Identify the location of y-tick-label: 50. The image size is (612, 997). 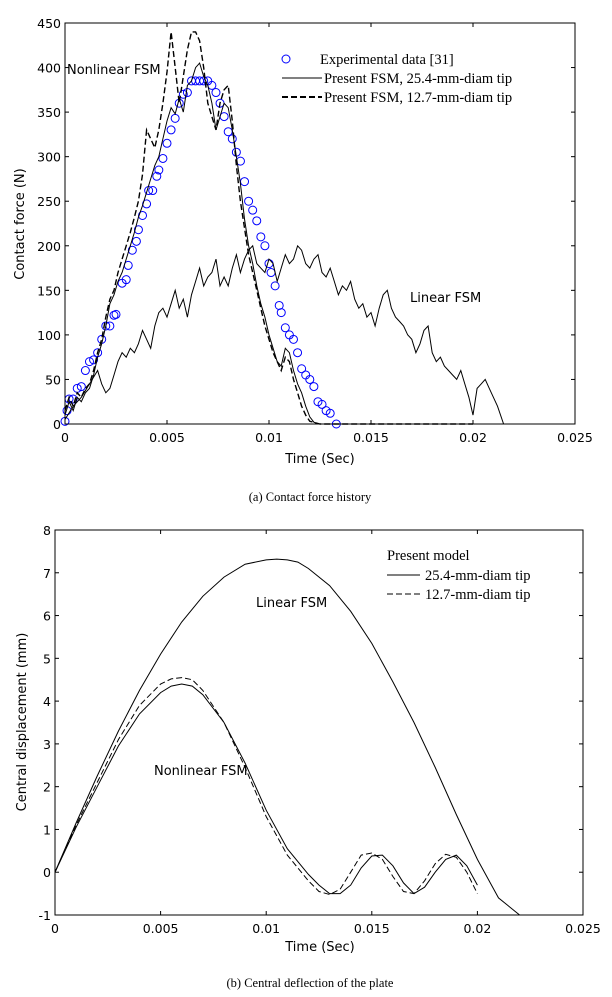
(53, 379).